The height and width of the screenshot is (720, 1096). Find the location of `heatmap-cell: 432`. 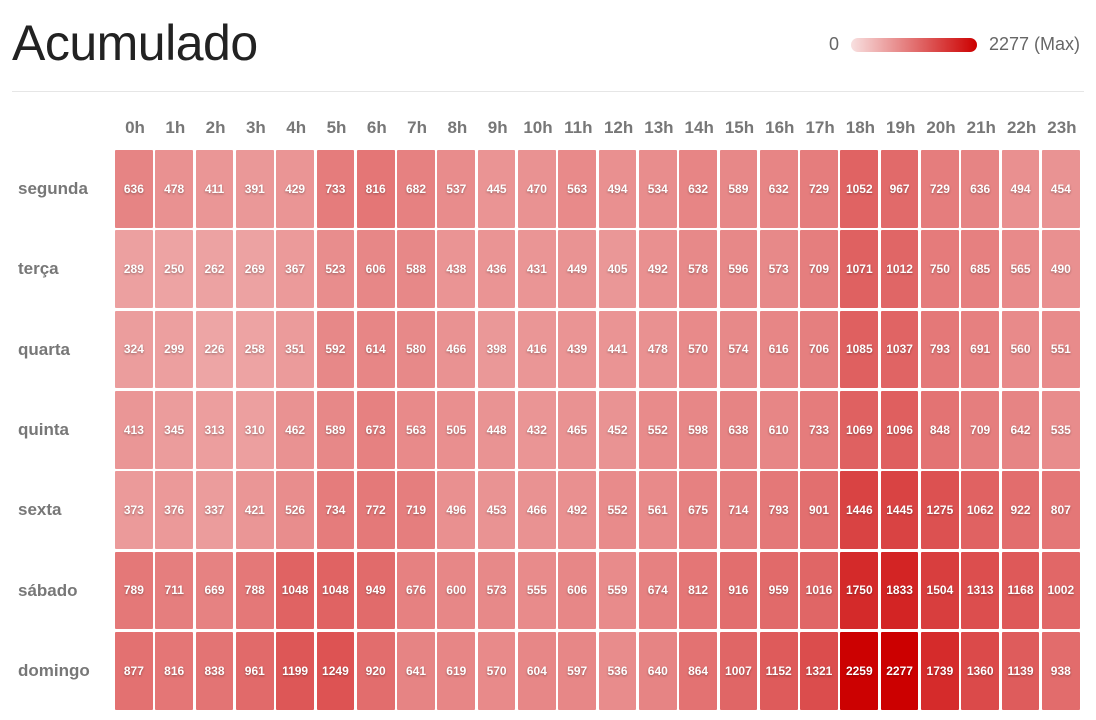

heatmap-cell: 432 is located at coordinates (537, 429).